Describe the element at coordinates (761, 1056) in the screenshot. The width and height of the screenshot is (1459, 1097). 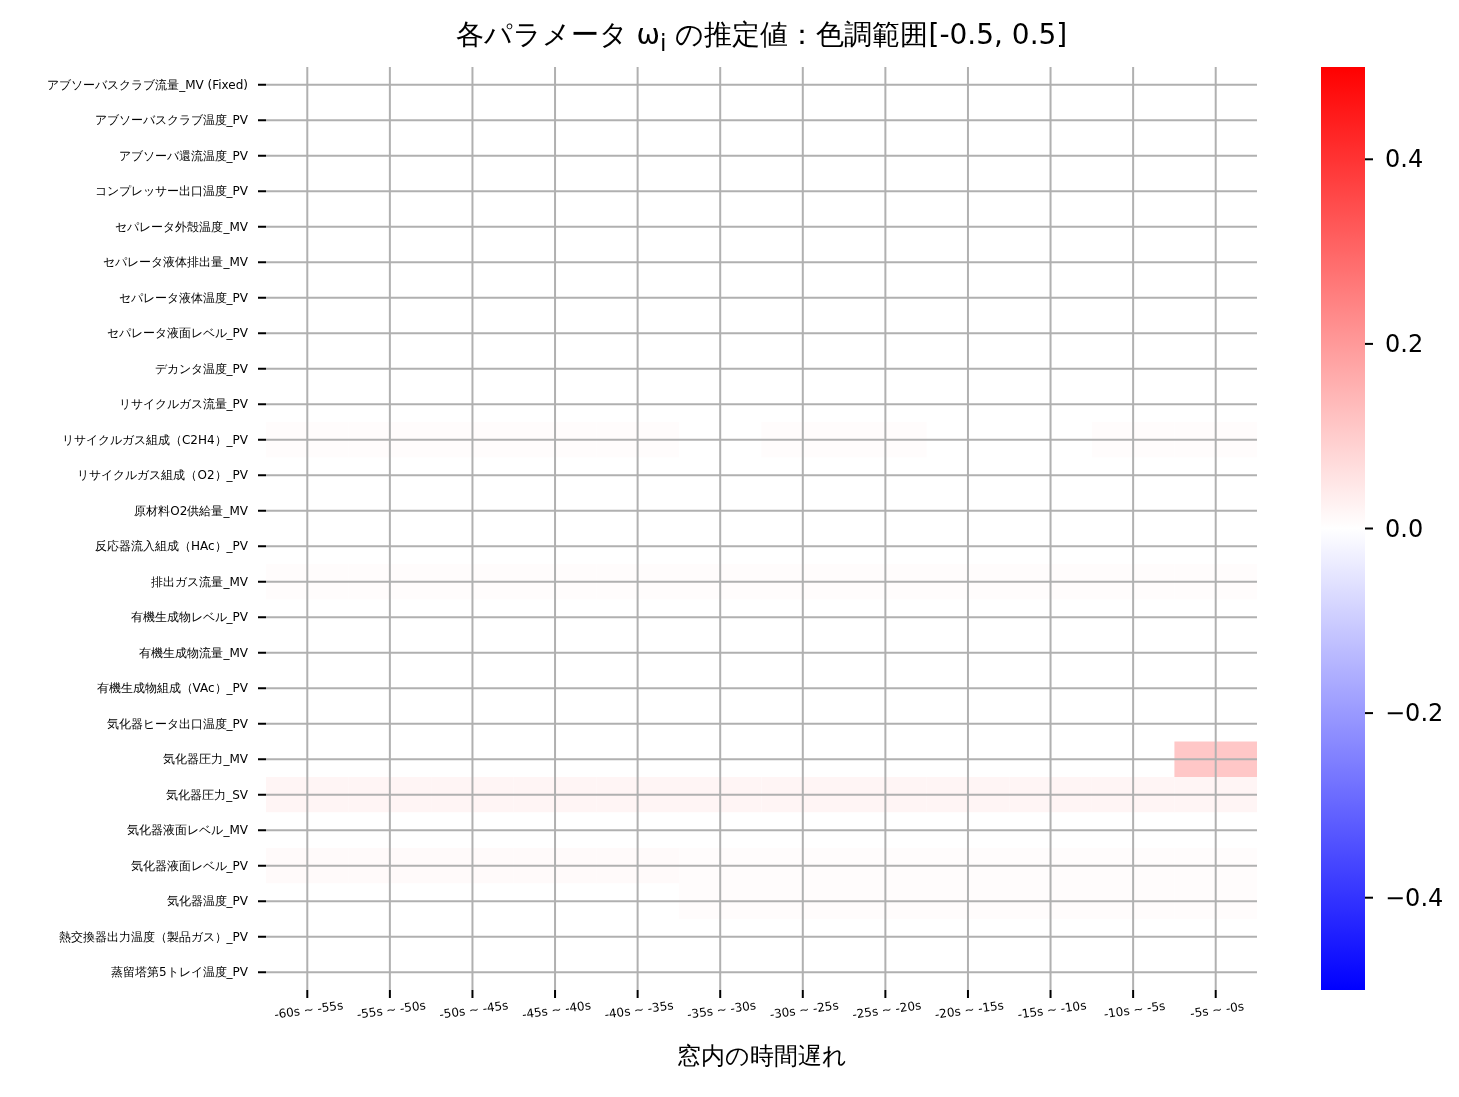
I see `x-axis-title: 窓内の時間遅れ` at that location.